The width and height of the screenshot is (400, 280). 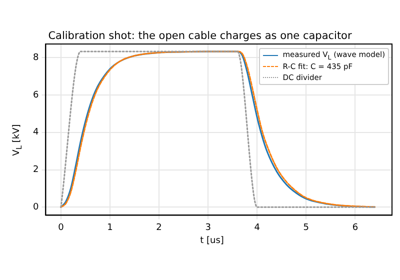 What do you see at coordinates (61, 227) in the screenshot?
I see `x-tick-label: 0` at bounding box center [61, 227].